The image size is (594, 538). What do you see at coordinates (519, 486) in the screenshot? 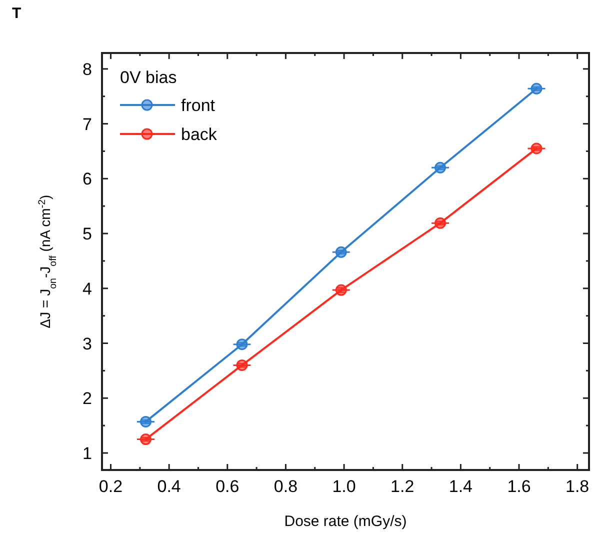
I see `x-tick-label: 1.6` at bounding box center [519, 486].